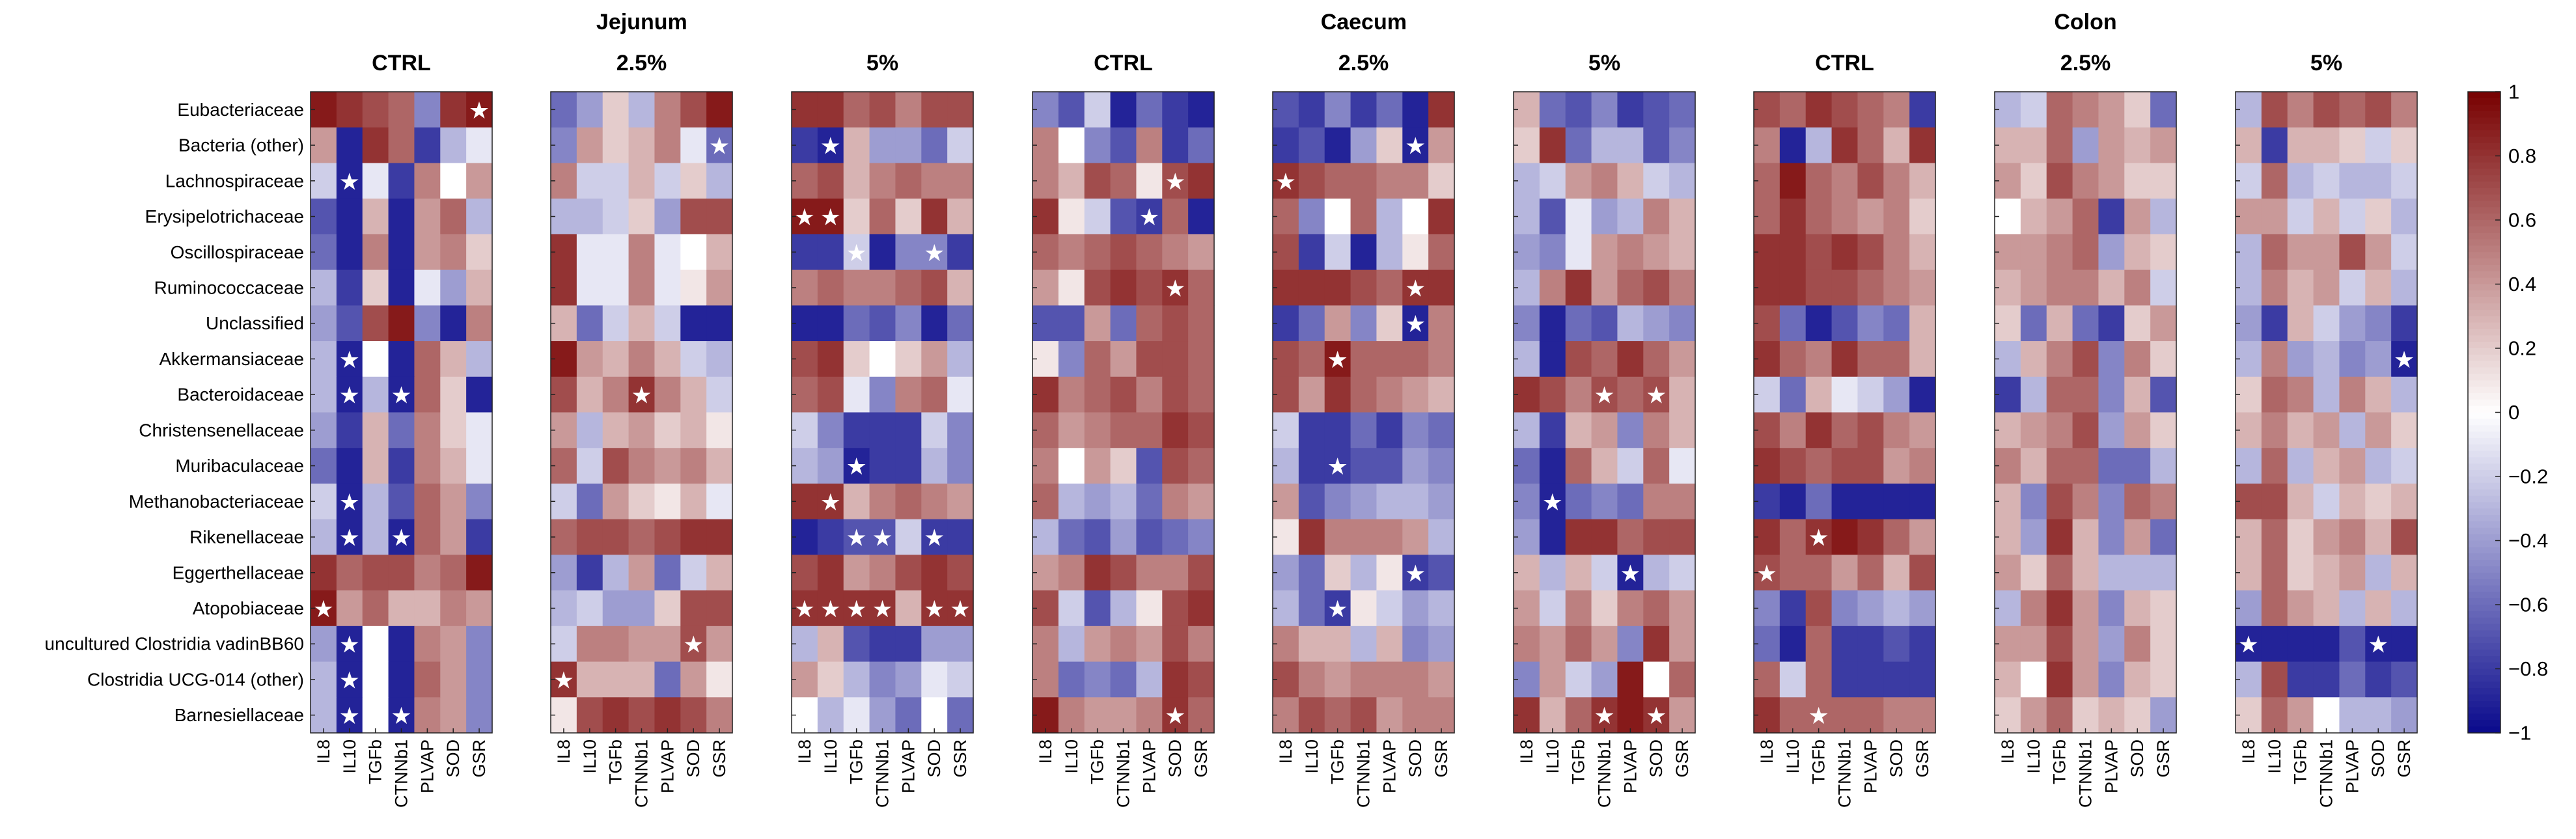  I want to click on column-label: CTNNb1, so click(1364, 773).